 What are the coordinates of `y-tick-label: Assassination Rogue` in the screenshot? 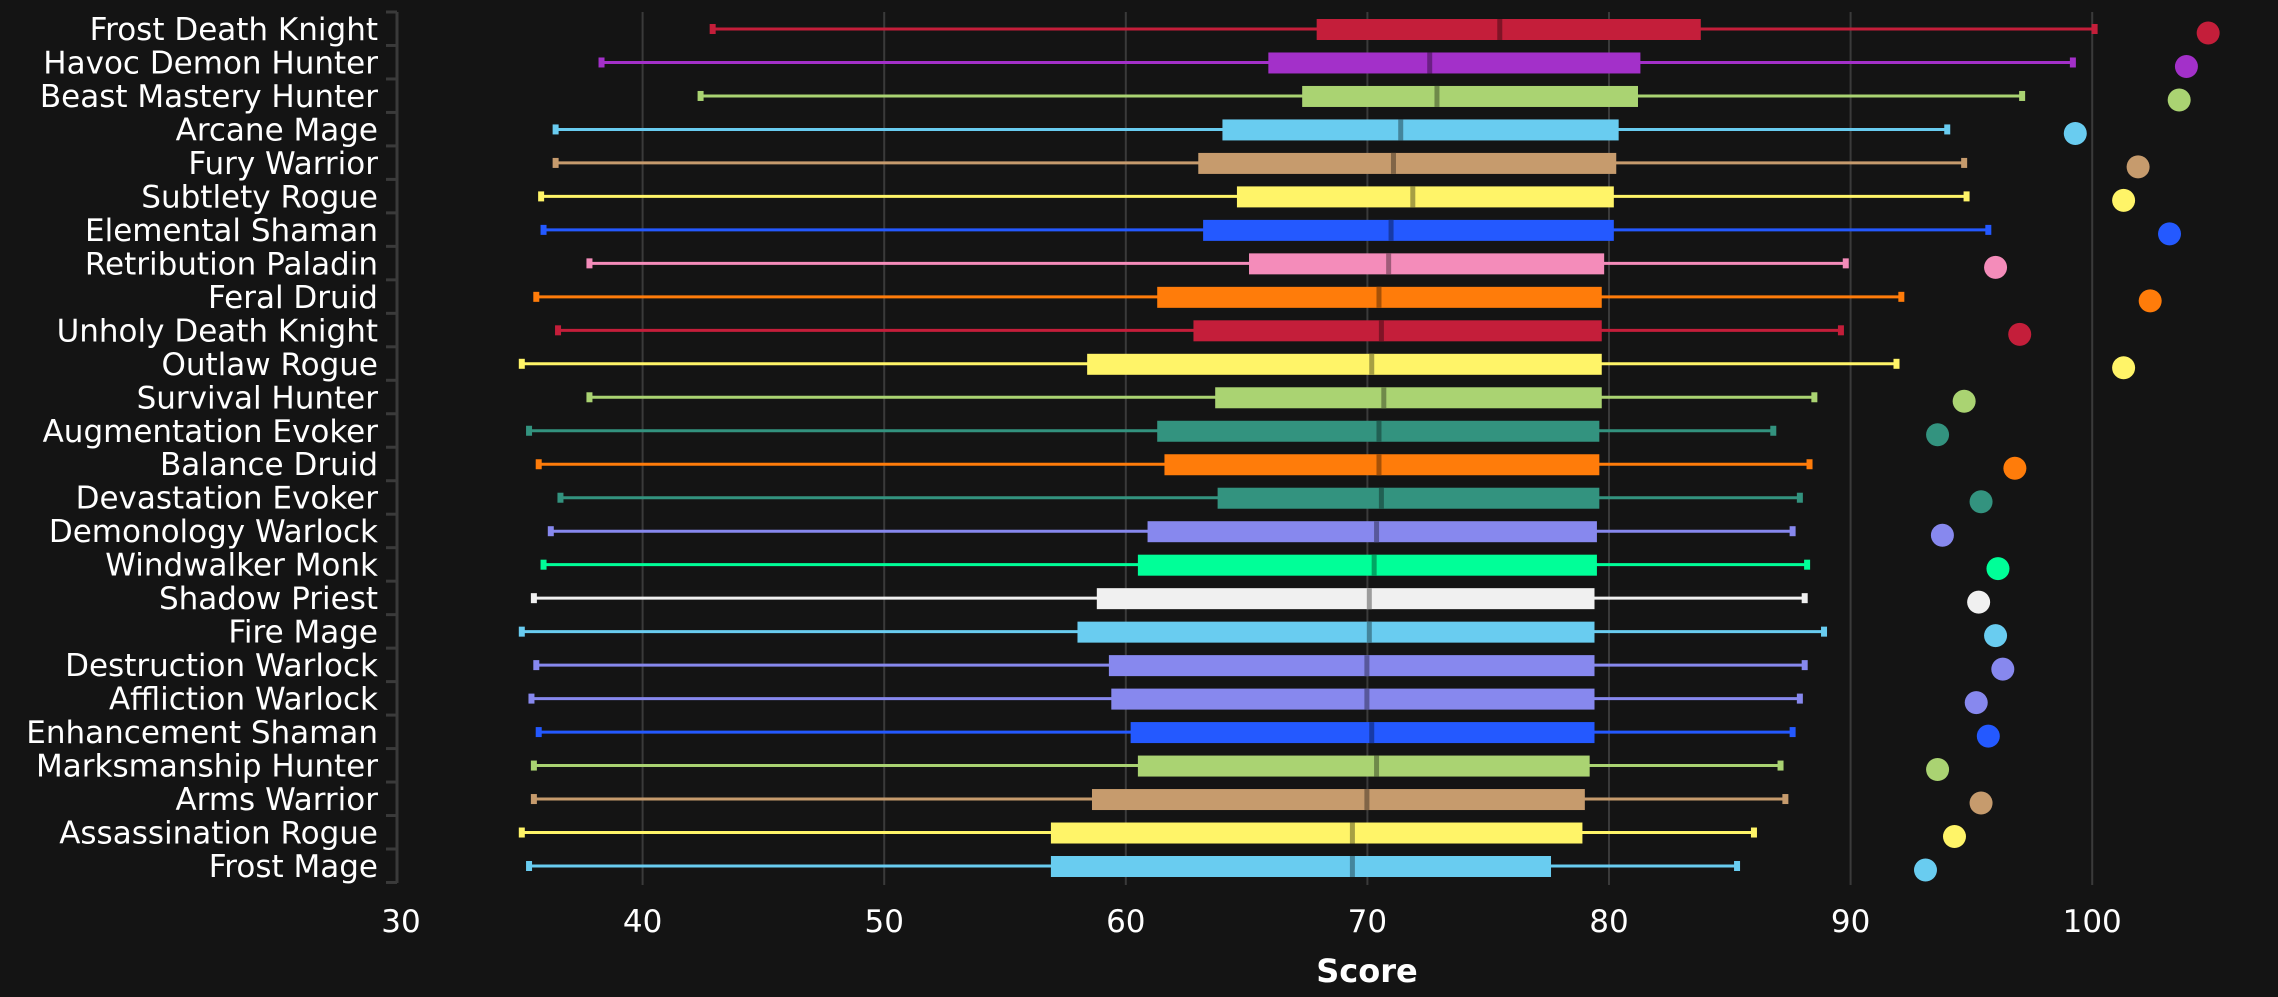 It's located at (218, 834).